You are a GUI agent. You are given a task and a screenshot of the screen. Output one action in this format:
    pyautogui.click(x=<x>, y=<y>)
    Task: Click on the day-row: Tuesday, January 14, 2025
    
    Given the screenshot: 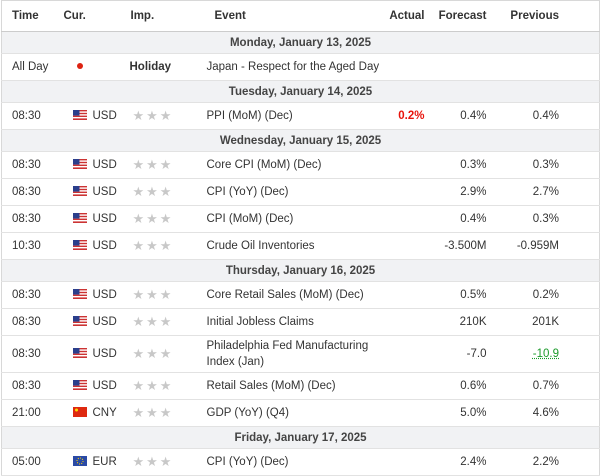 What is the action you would take?
    pyautogui.click(x=300, y=91)
    